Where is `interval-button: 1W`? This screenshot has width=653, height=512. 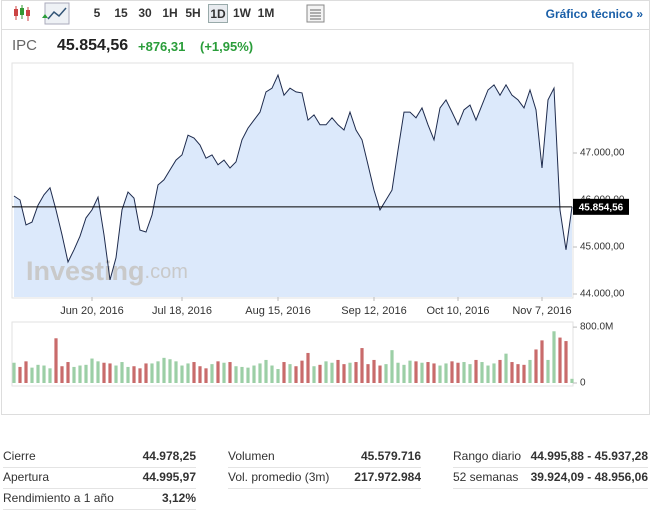 interval-button: 1W is located at coordinates (242, 13).